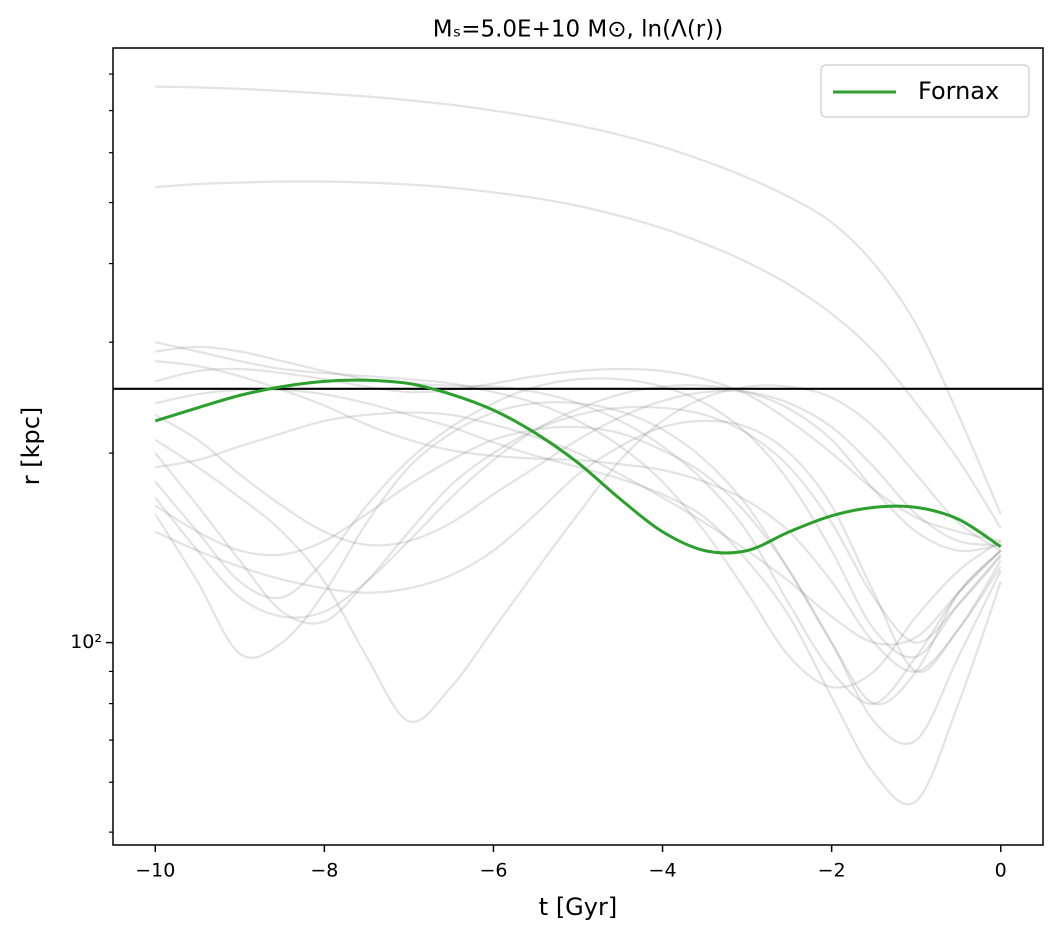 The image size is (1059, 939). Describe the element at coordinates (155, 871) in the screenshot. I see `x-tick-label: −10` at that location.